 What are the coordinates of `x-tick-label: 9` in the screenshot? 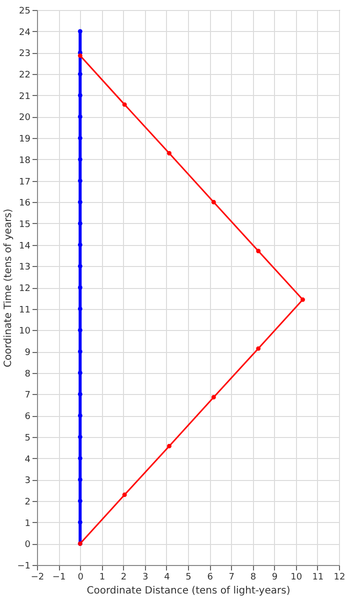 It's located at (275, 577).